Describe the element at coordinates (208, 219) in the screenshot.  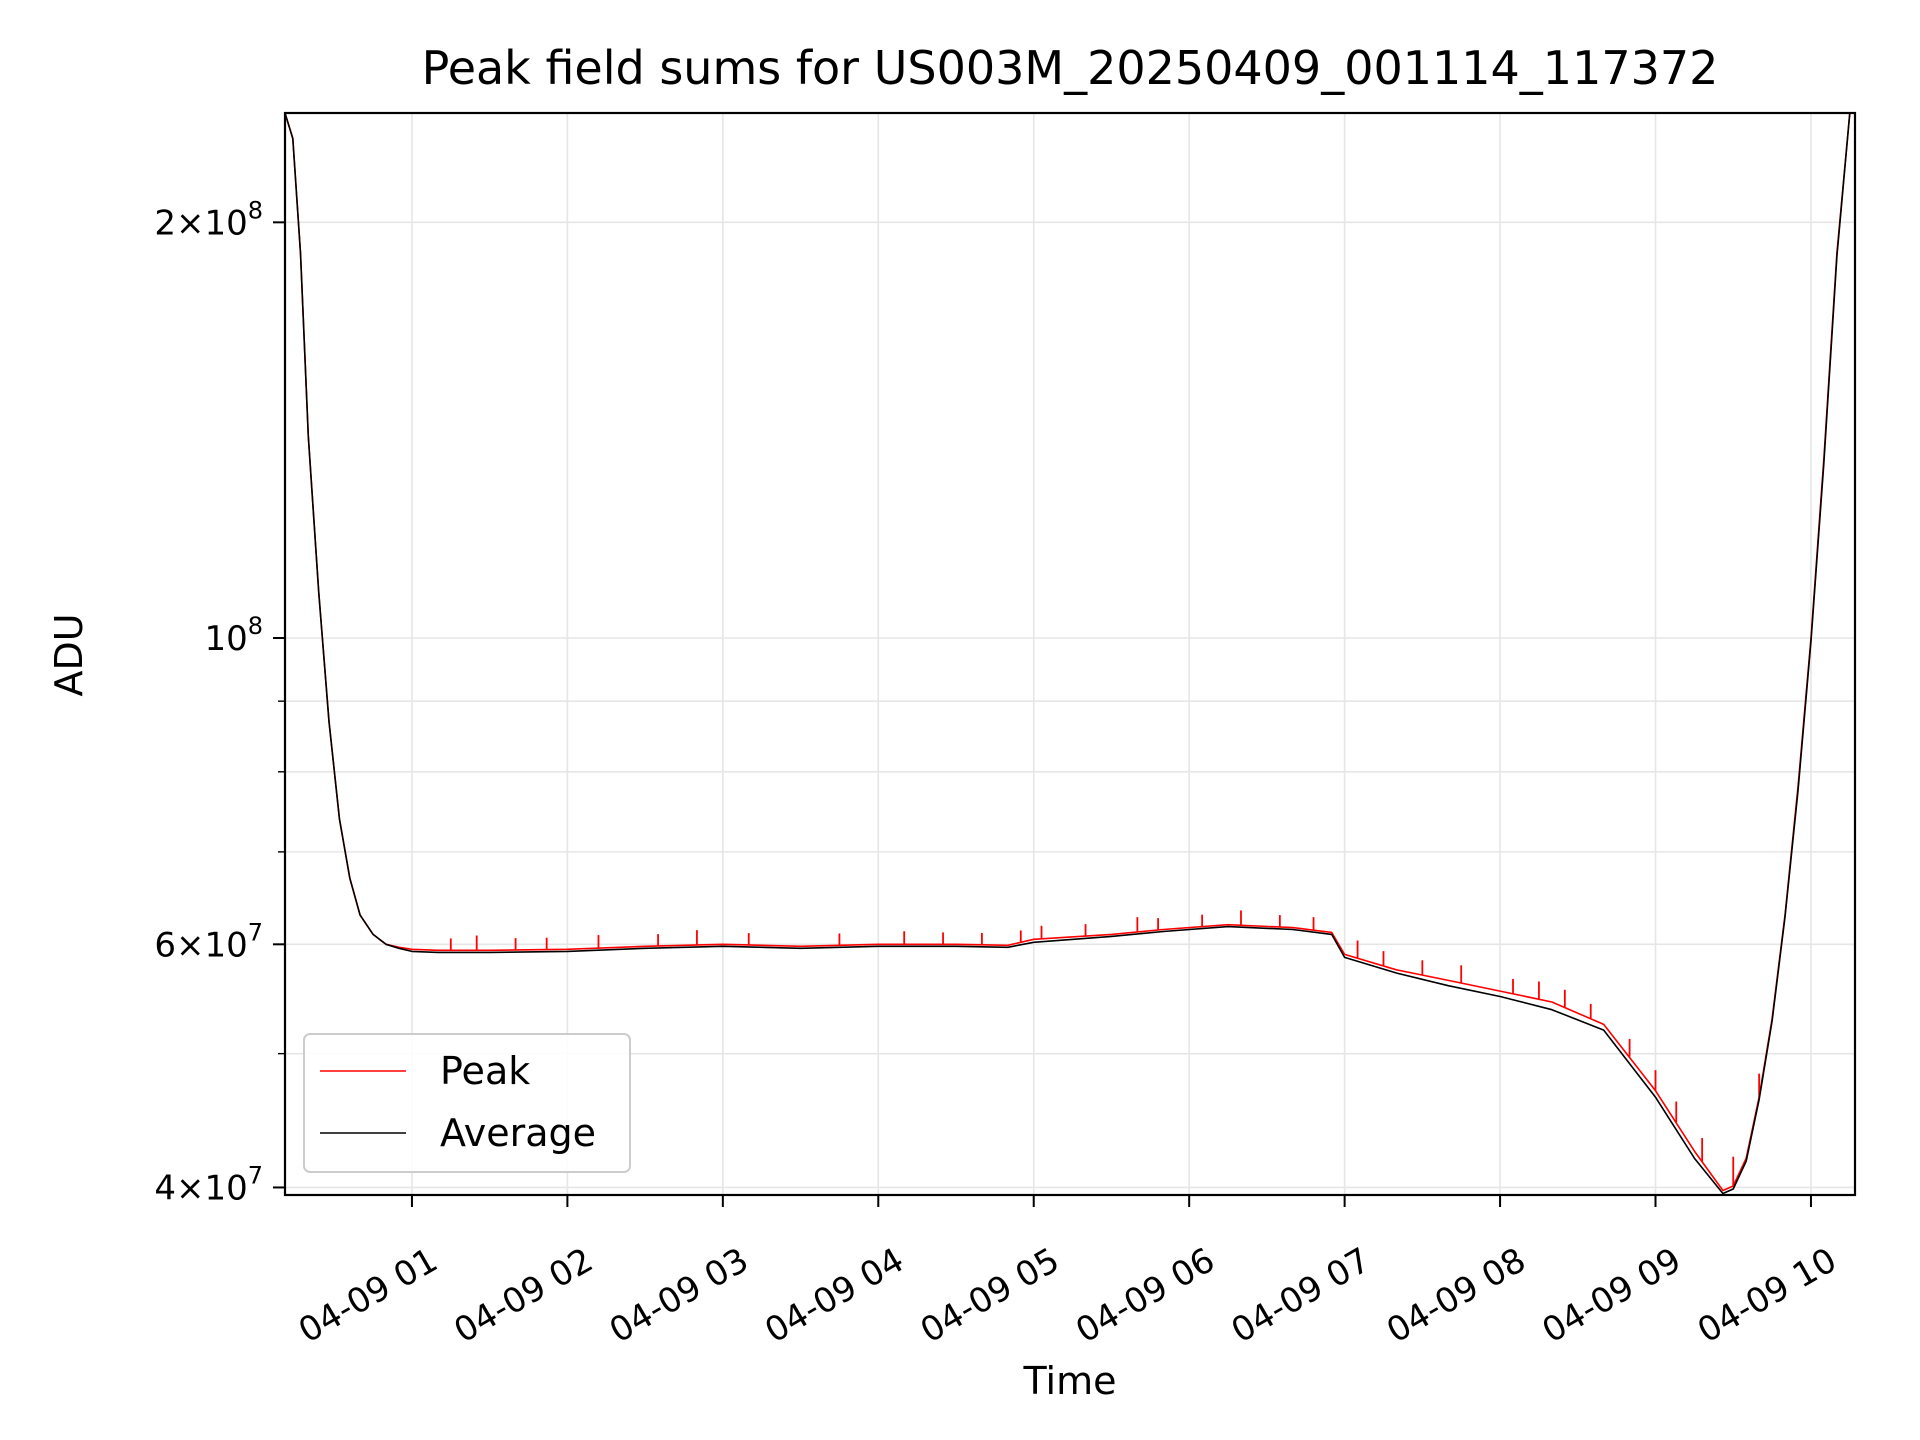
I see `y-tick-label: 2×108` at that location.